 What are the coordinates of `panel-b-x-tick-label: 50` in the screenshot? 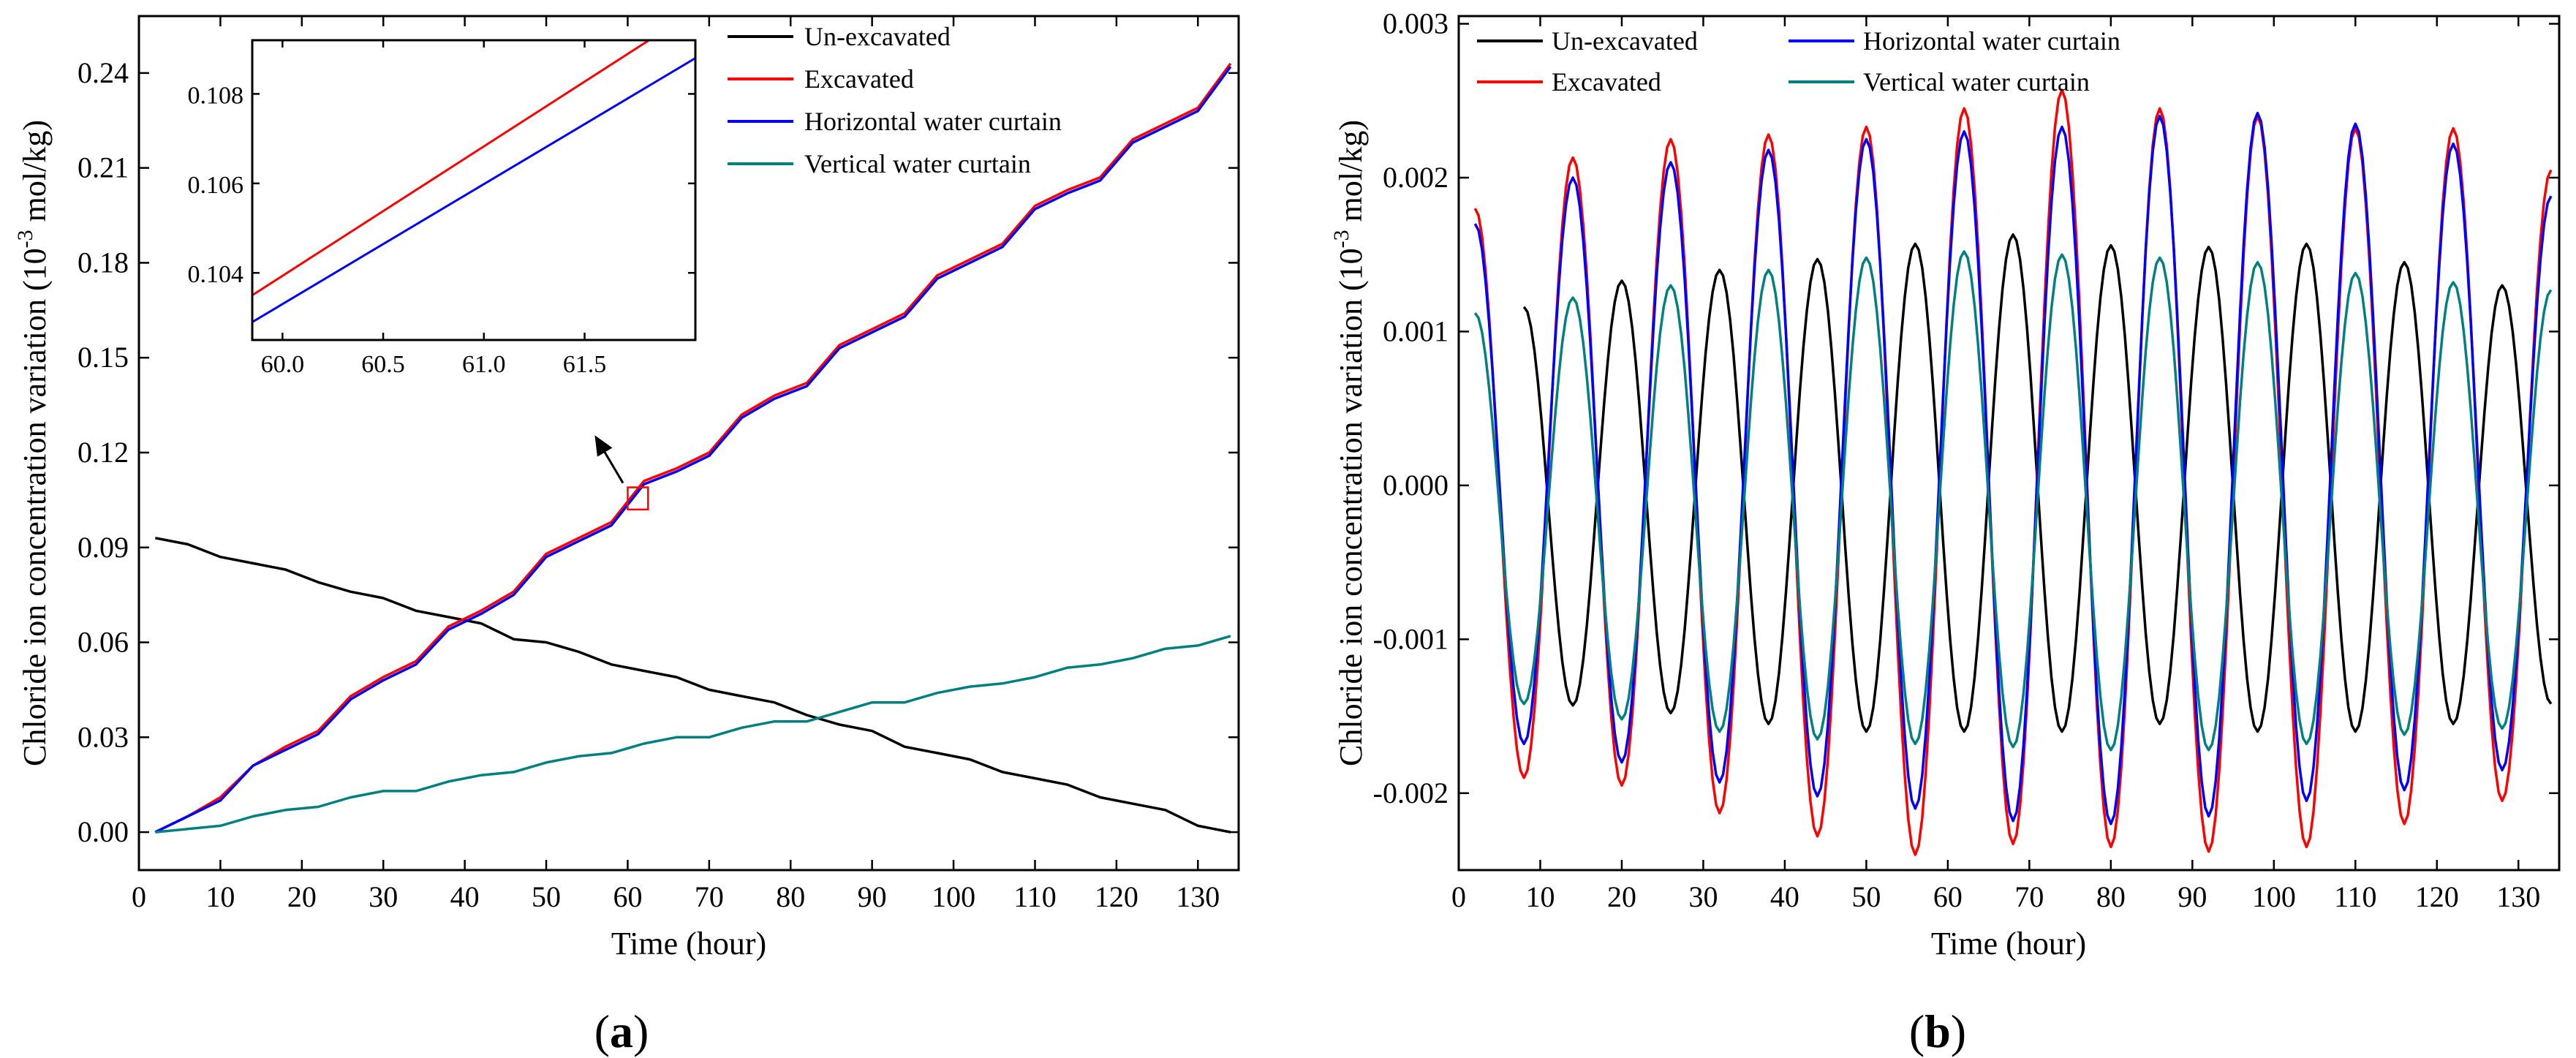 It's located at (1866, 897).